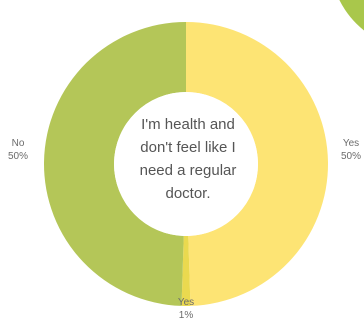  I want to click on slice-label-yes-small-percent: 1%, so click(186, 315).